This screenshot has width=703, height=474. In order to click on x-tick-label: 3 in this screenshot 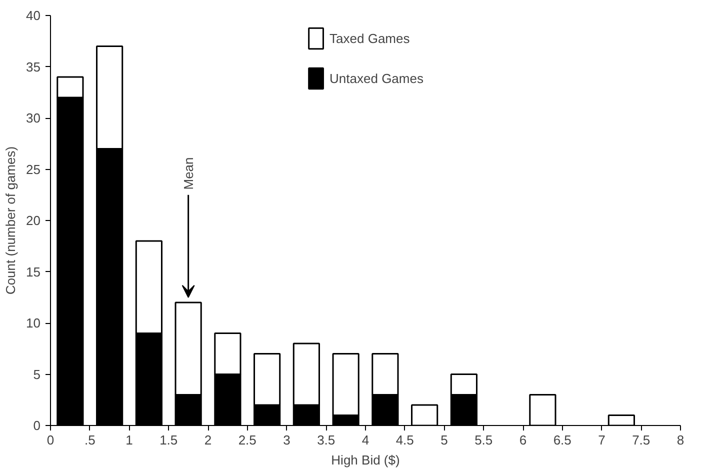, I will do `click(286, 440)`.